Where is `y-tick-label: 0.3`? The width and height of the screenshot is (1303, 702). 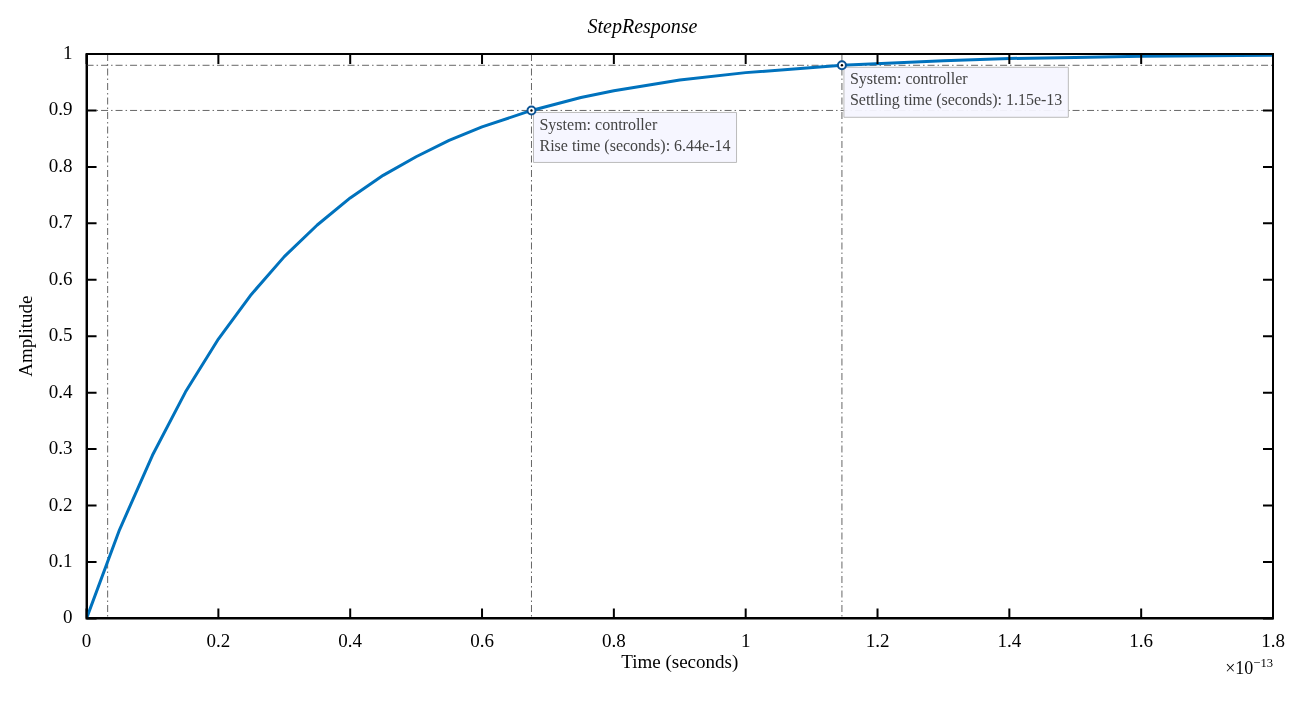 y-tick-label: 0.3 is located at coordinates (60, 448).